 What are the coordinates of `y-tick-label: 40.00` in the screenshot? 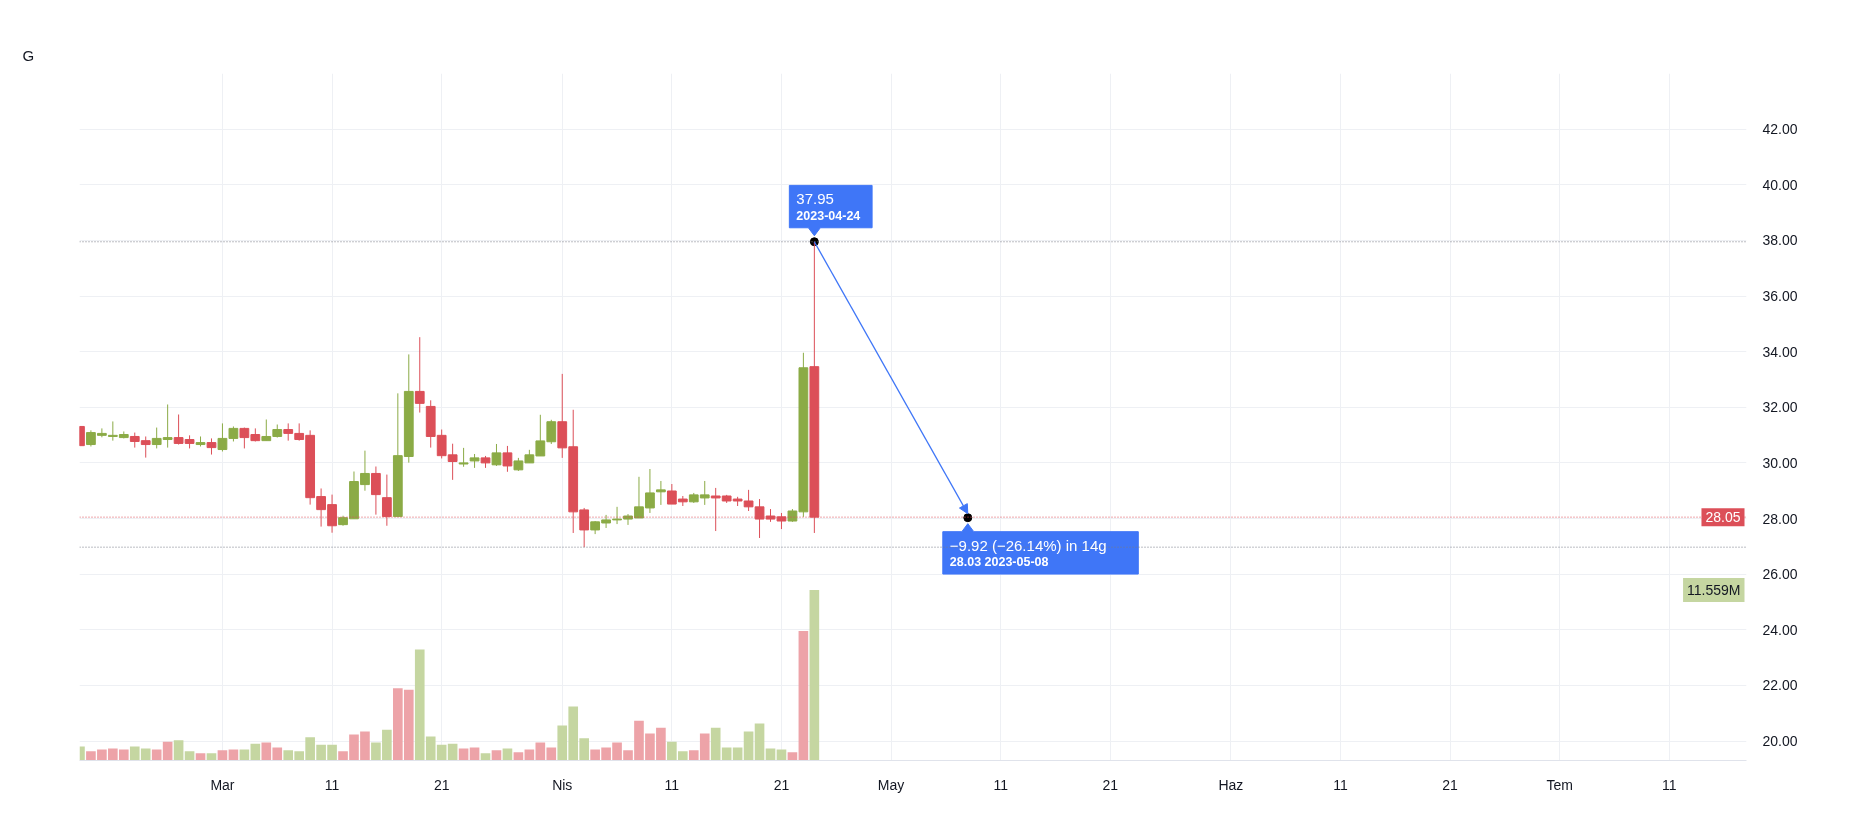 It's located at (1780, 184).